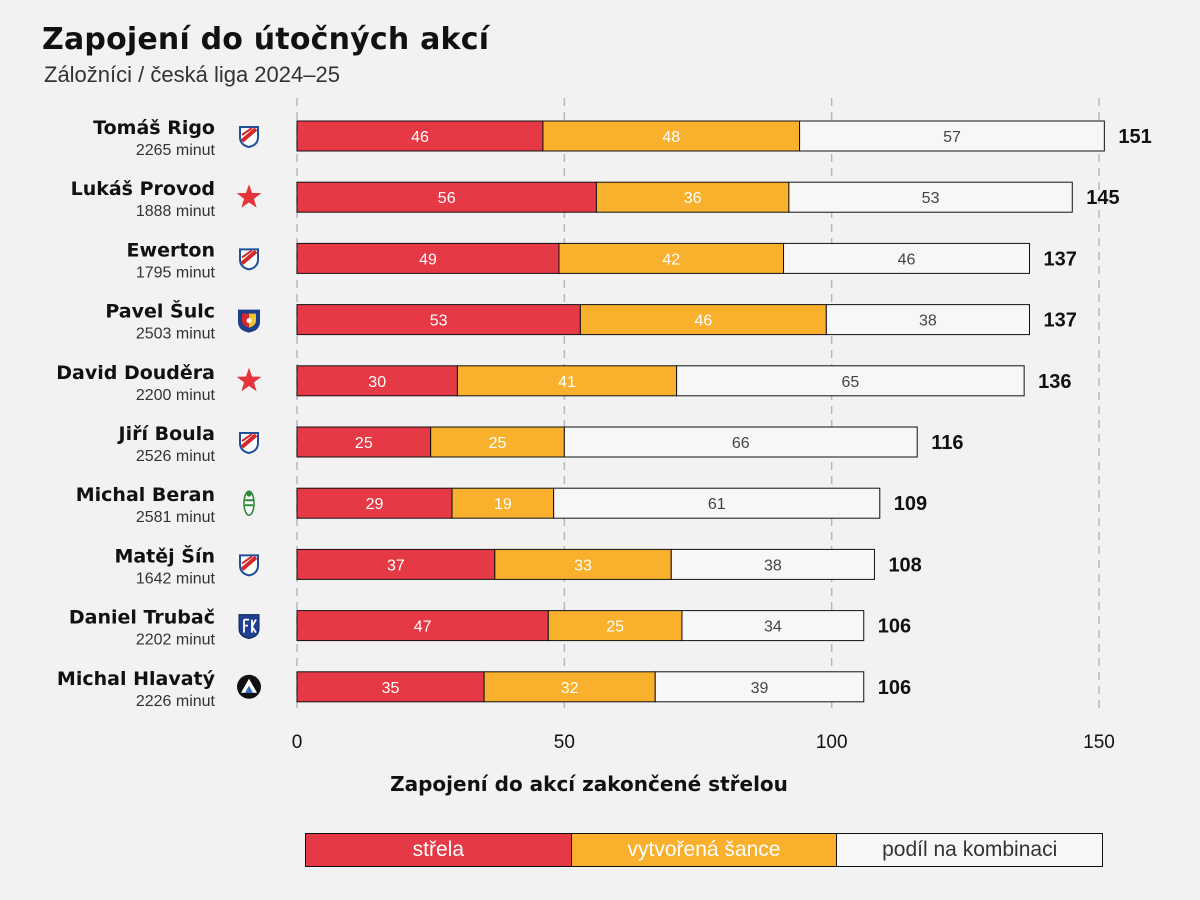 This screenshot has width=1200, height=900. Describe the element at coordinates (176, 211) in the screenshot. I see `player-minutes: 1888 minut` at that location.